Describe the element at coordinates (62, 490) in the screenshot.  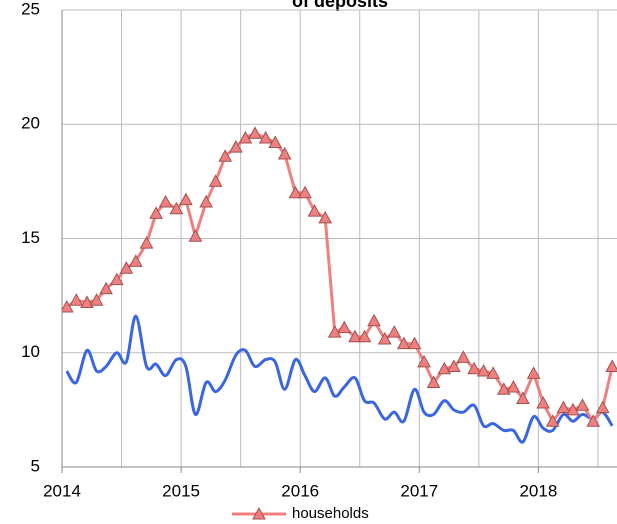
I see `x-tick-label: 2014` at that location.